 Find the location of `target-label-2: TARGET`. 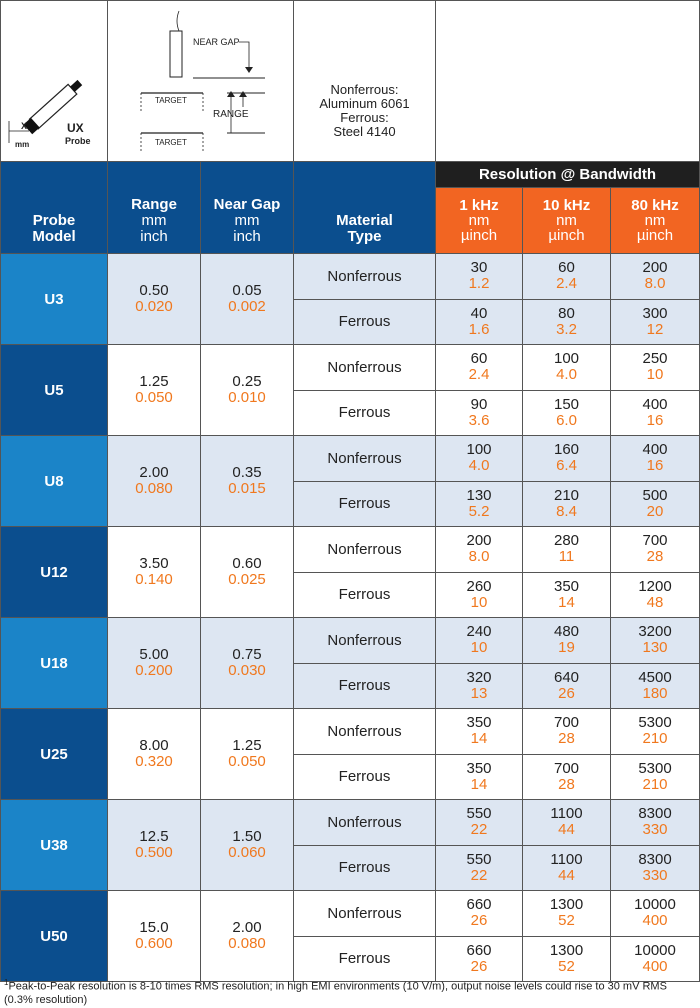

target-label-2: TARGET is located at coordinates (171, 142).